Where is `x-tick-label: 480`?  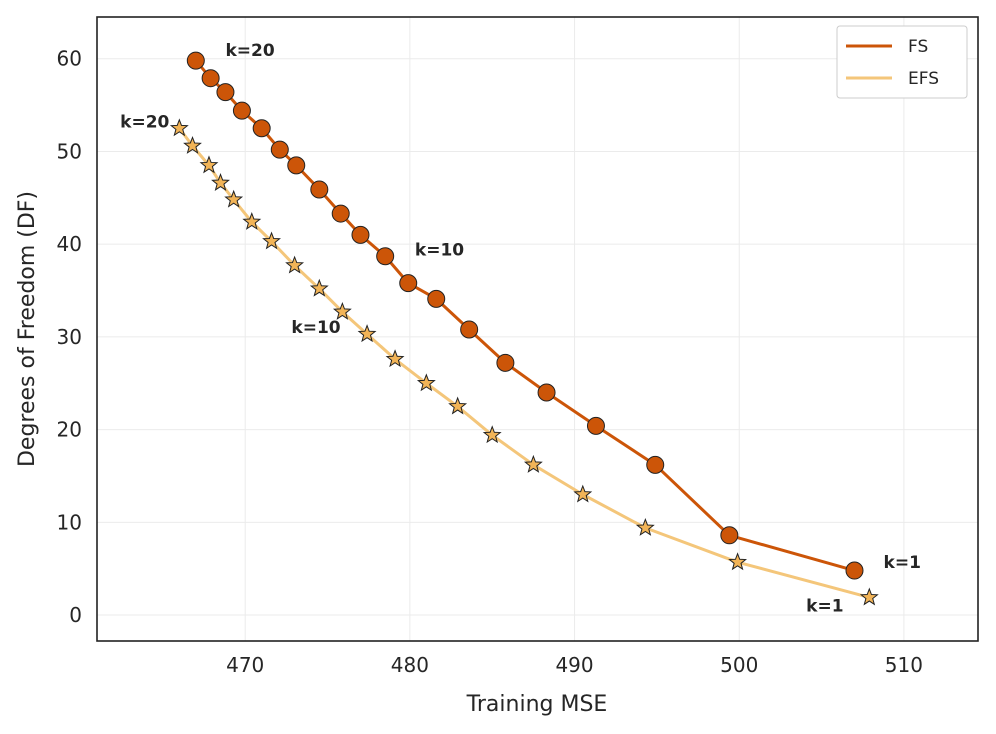
x-tick-label: 480 is located at coordinates (410, 665).